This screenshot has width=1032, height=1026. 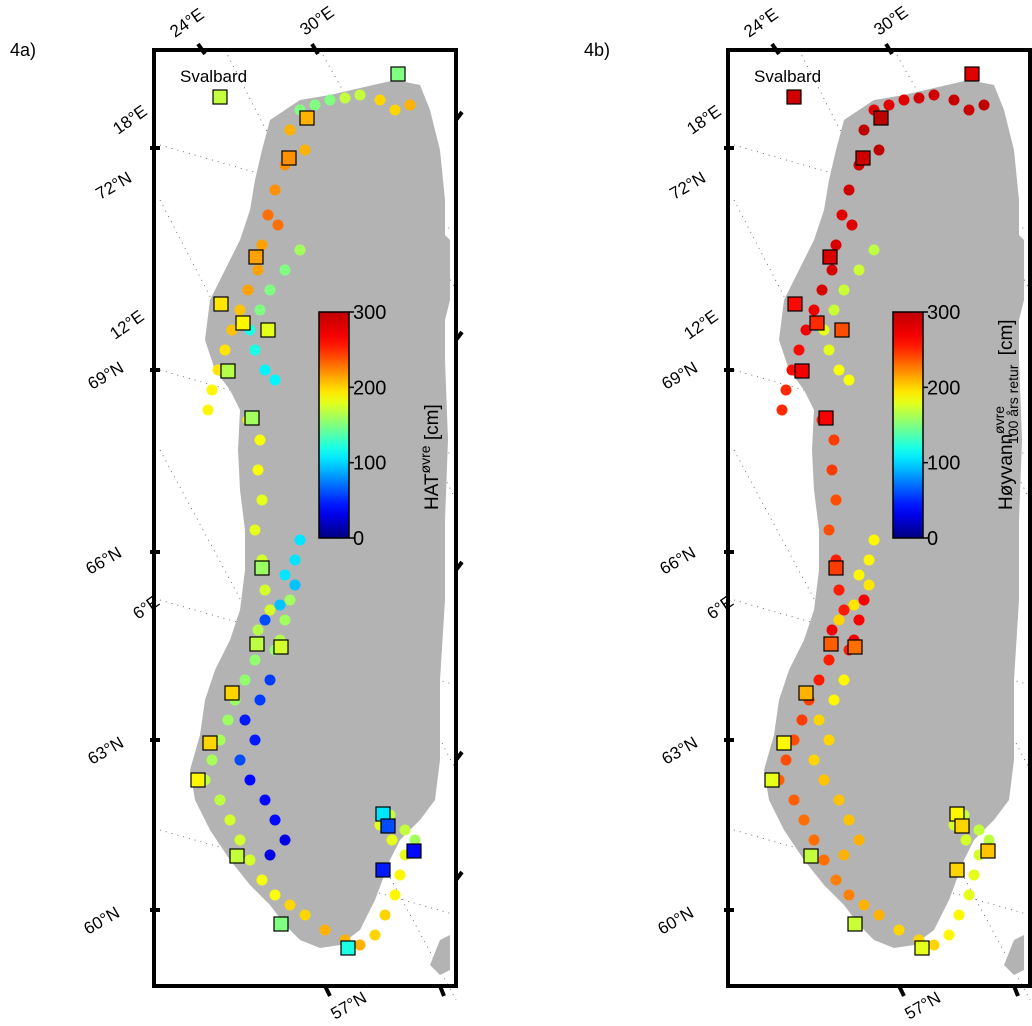 What do you see at coordinates (106, 375) in the screenshot?
I see `panel-a-lat-label: 69°N` at bounding box center [106, 375].